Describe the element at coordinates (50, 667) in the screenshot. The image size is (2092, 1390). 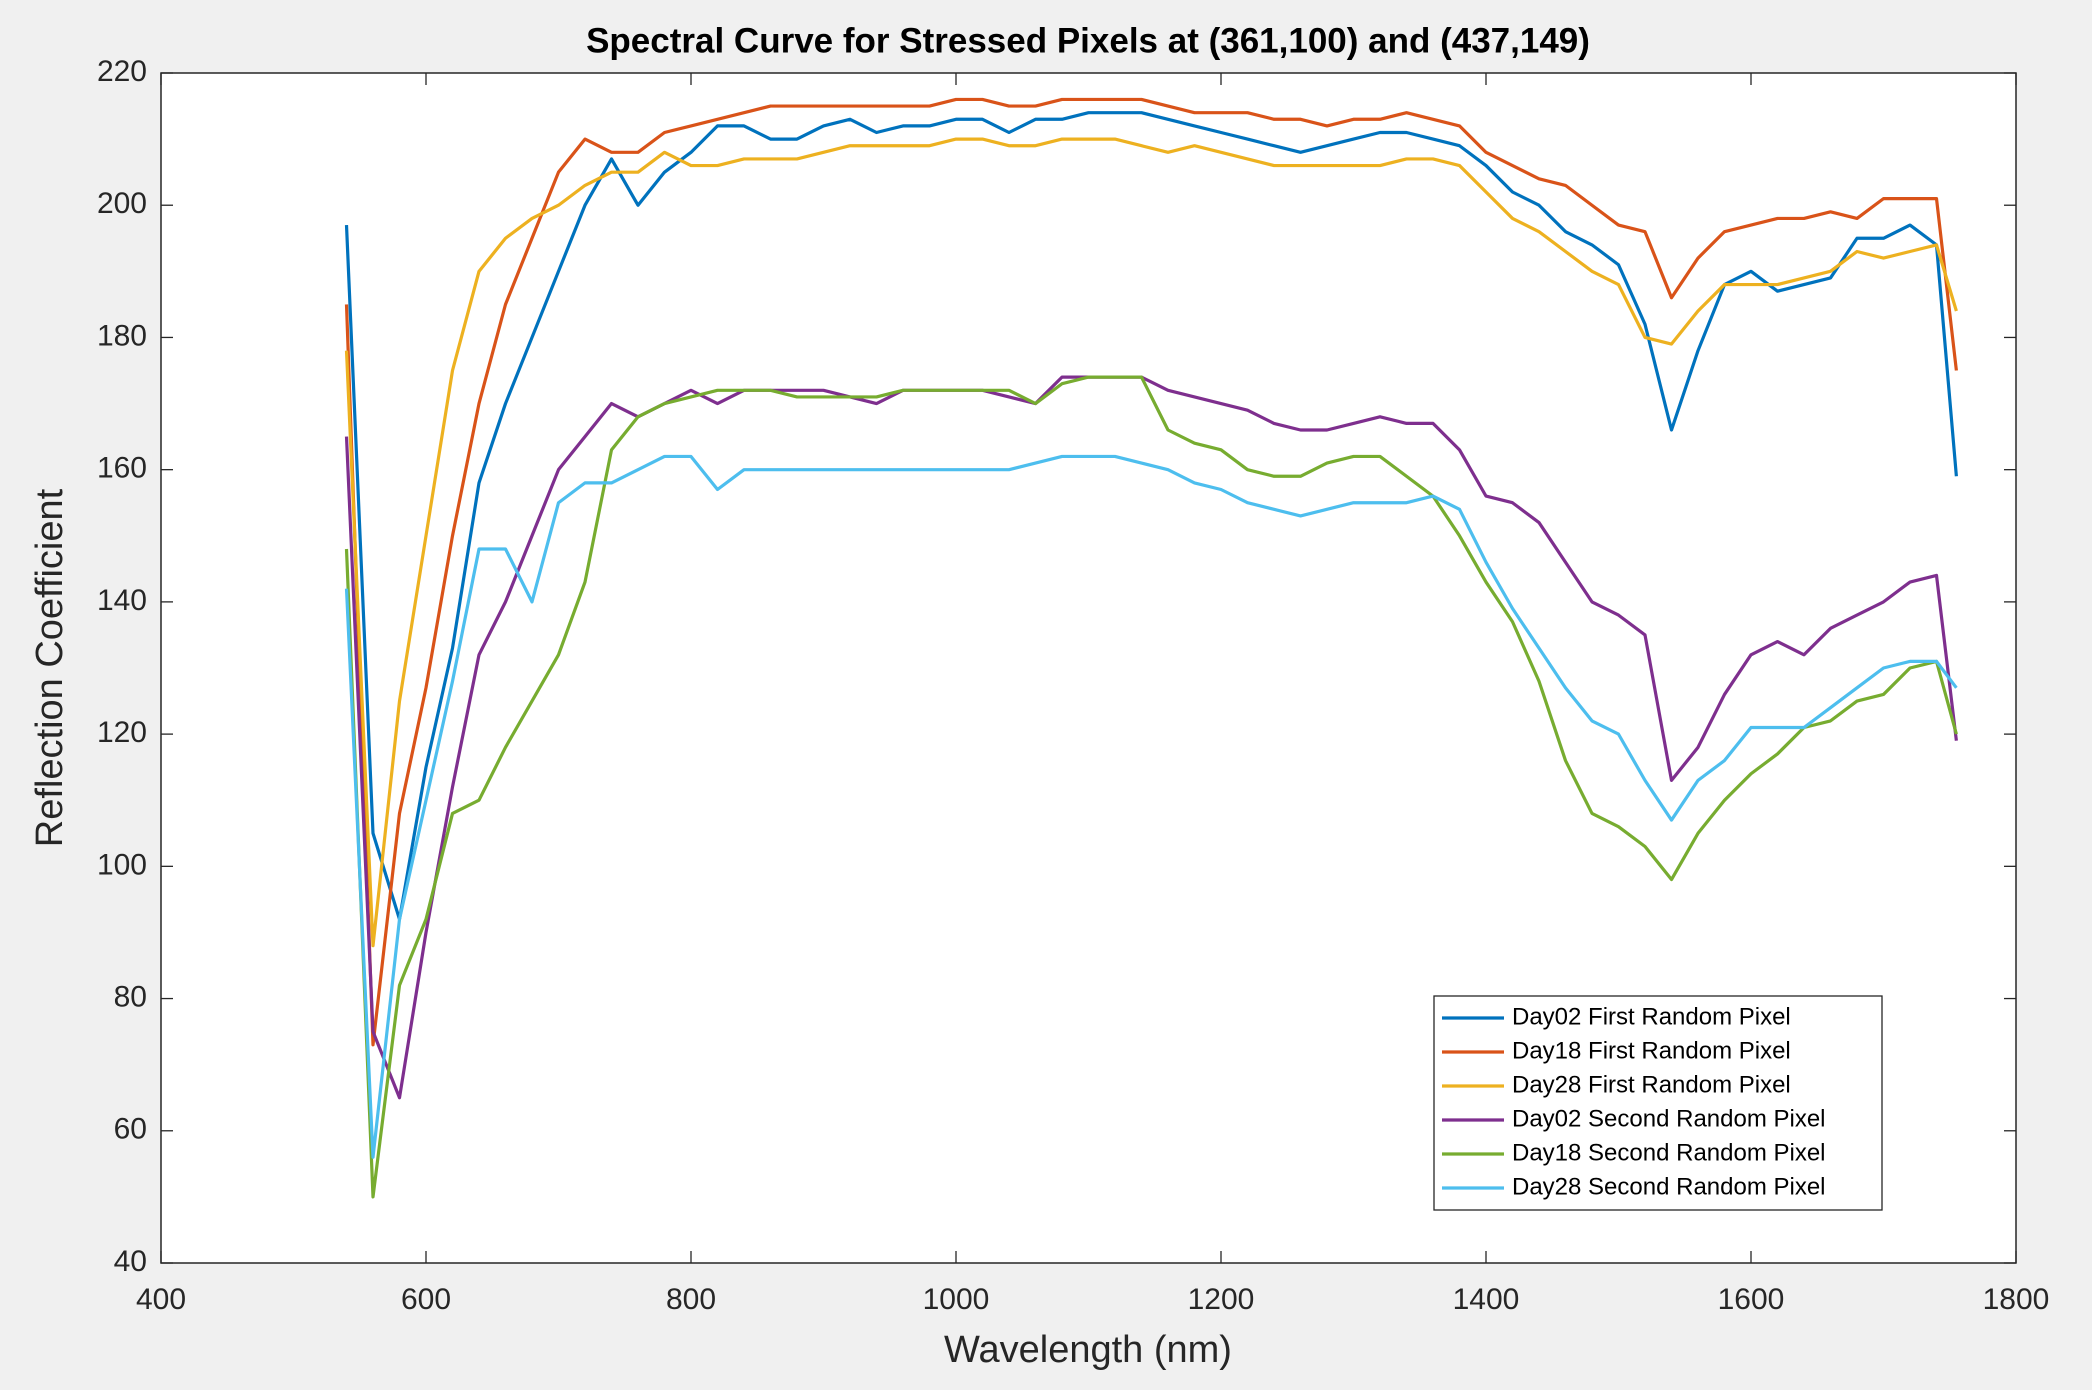
I see `y-axis-label: Reflection Coefficient` at that location.